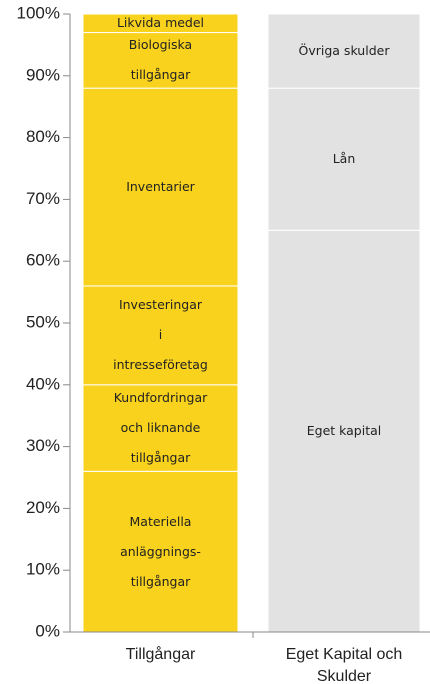 The height and width of the screenshot is (684, 430). I want to click on segment-label: Materiella anläggnings- tillgångar, so click(160, 551).